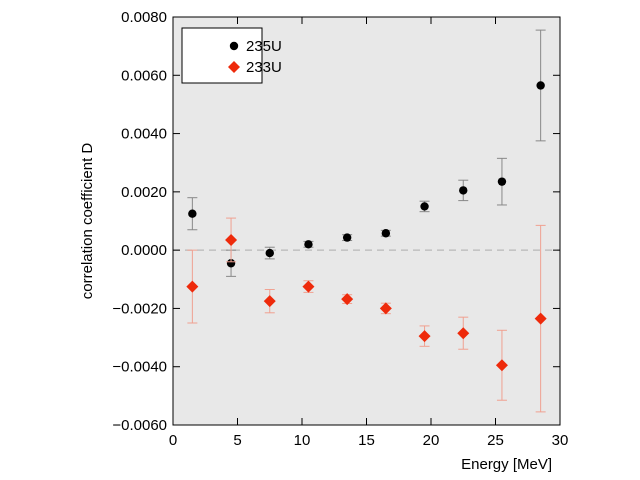  What do you see at coordinates (87, 221) in the screenshot?
I see `y-axis-title: correlation coefficient D` at bounding box center [87, 221].